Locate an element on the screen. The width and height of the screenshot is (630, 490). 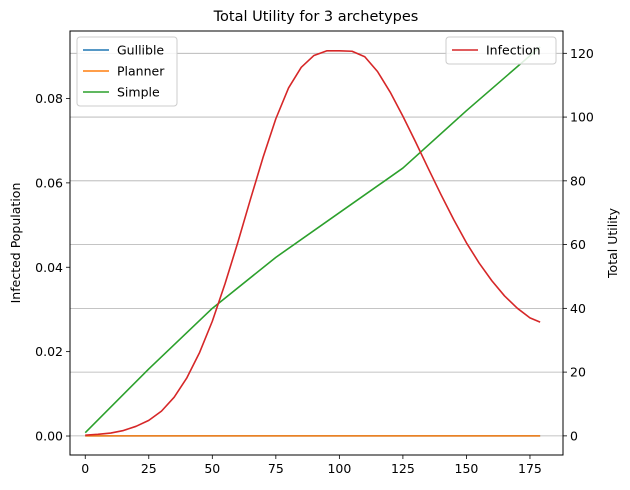
y-tick-label-right: 120 is located at coordinates (582, 53).